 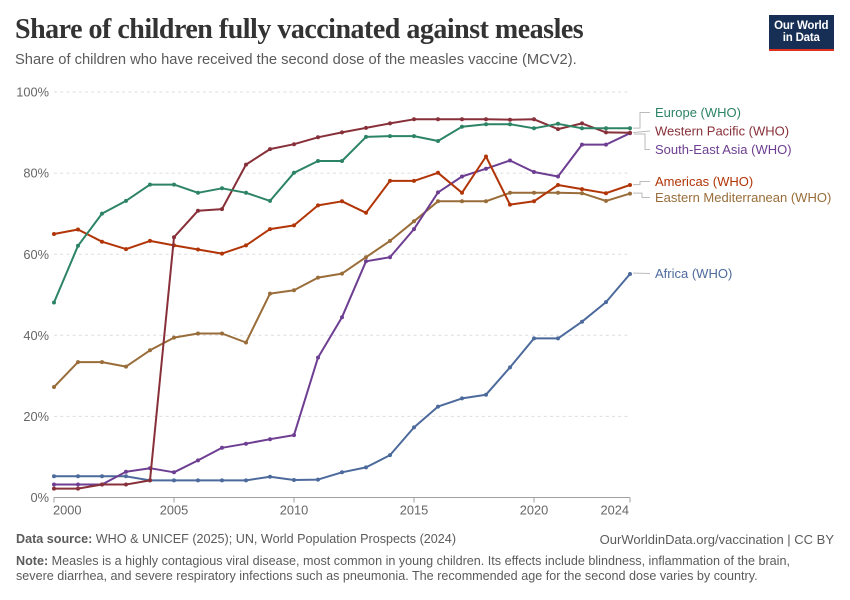 I want to click on svg-text: Eastern Mediterranean (WHO), so click(x=743, y=197).